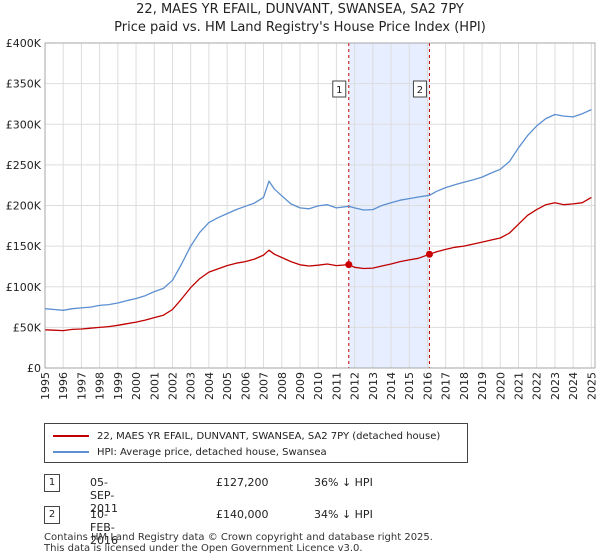  I want to click on legend-line-hpi, so click(71, 452).